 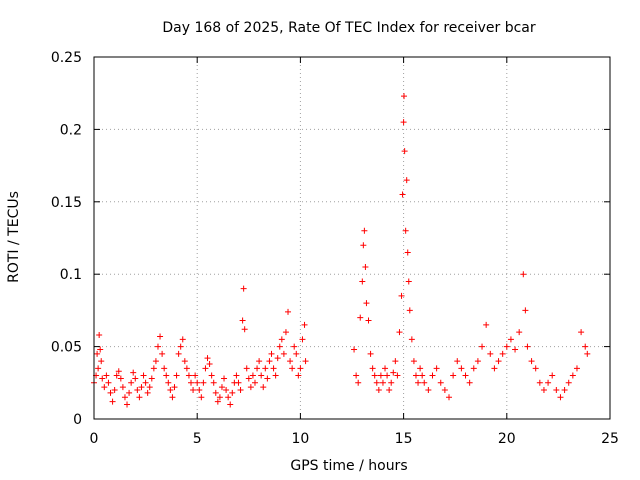 What do you see at coordinates (507, 439) in the screenshot?
I see `x-tick-label: 20` at bounding box center [507, 439].